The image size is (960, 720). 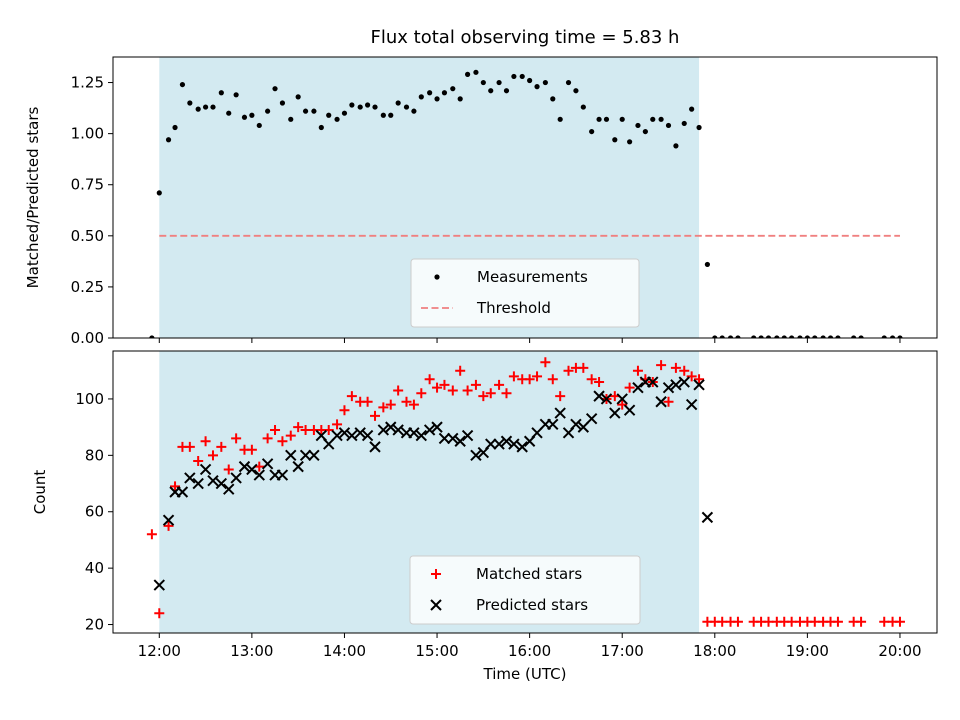 What do you see at coordinates (33, 198) in the screenshot?
I see `y-axis-label: Matched/Predicted stars` at bounding box center [33, 198].